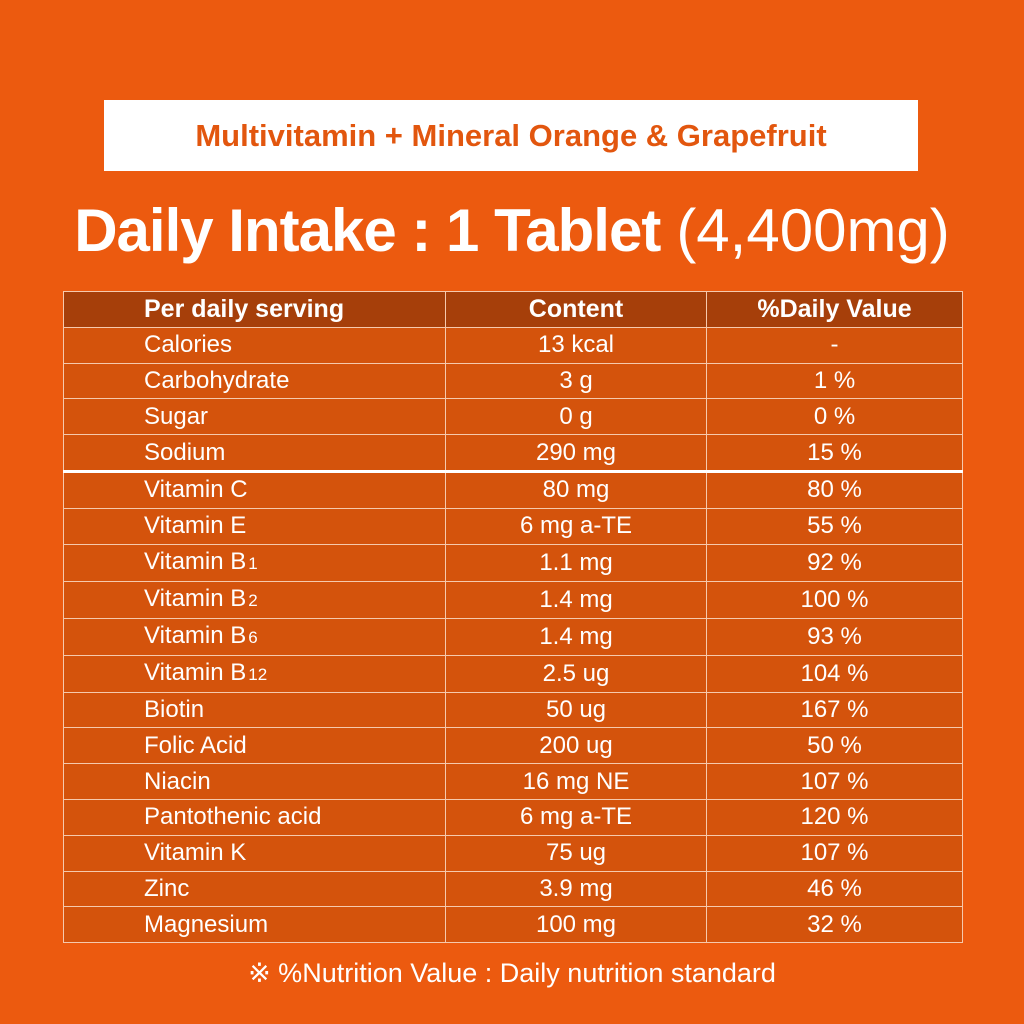 This screenshot has height=1024, width=1024. I want to click on nutrient-content: 200 ug, so click(576, 746).